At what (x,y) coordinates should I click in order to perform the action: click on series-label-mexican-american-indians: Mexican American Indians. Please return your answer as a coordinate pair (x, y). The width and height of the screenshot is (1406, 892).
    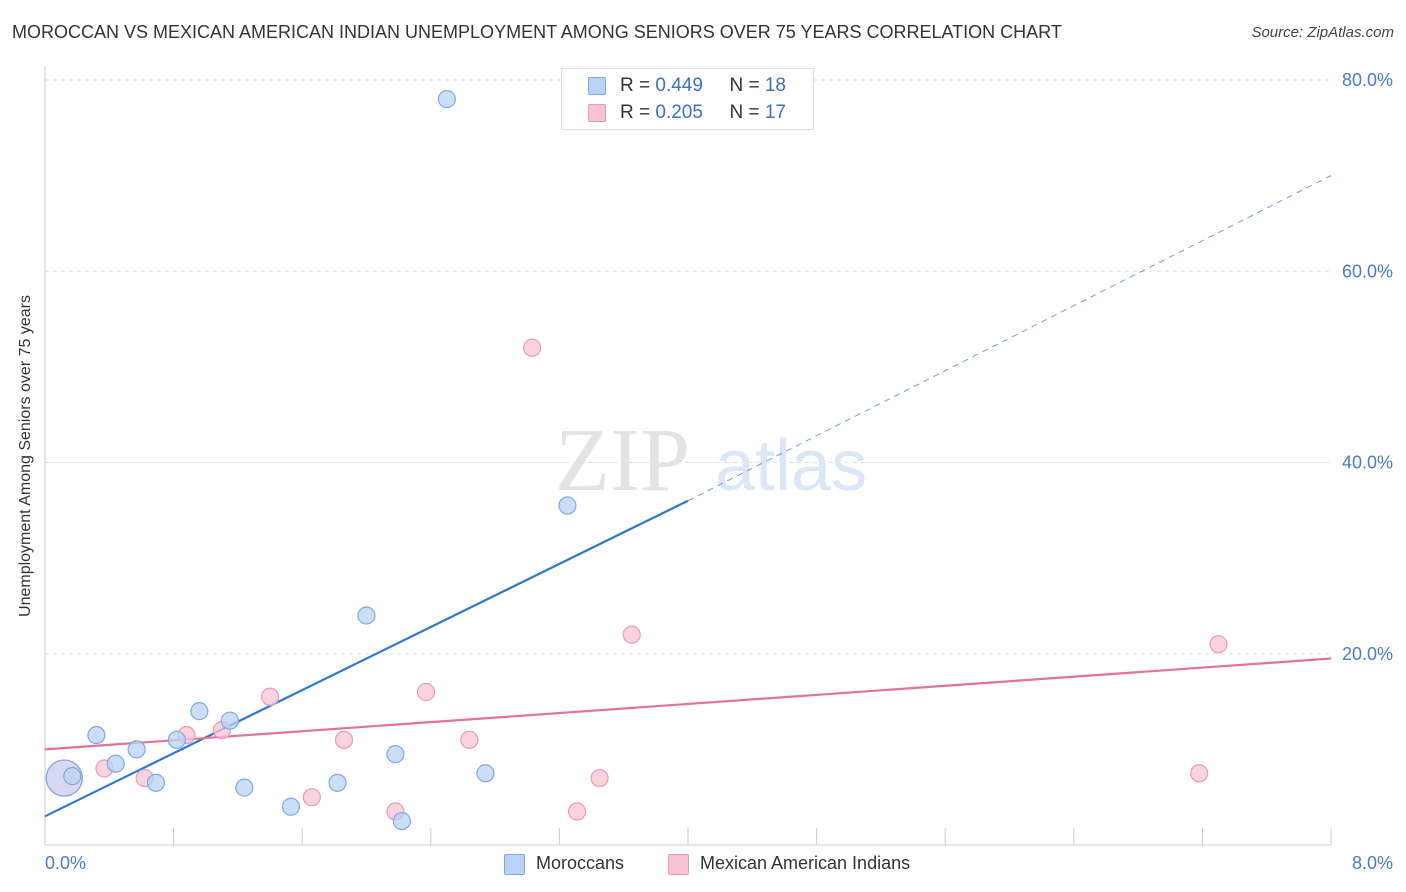
    Looking at the image, I should click on (805, 863).